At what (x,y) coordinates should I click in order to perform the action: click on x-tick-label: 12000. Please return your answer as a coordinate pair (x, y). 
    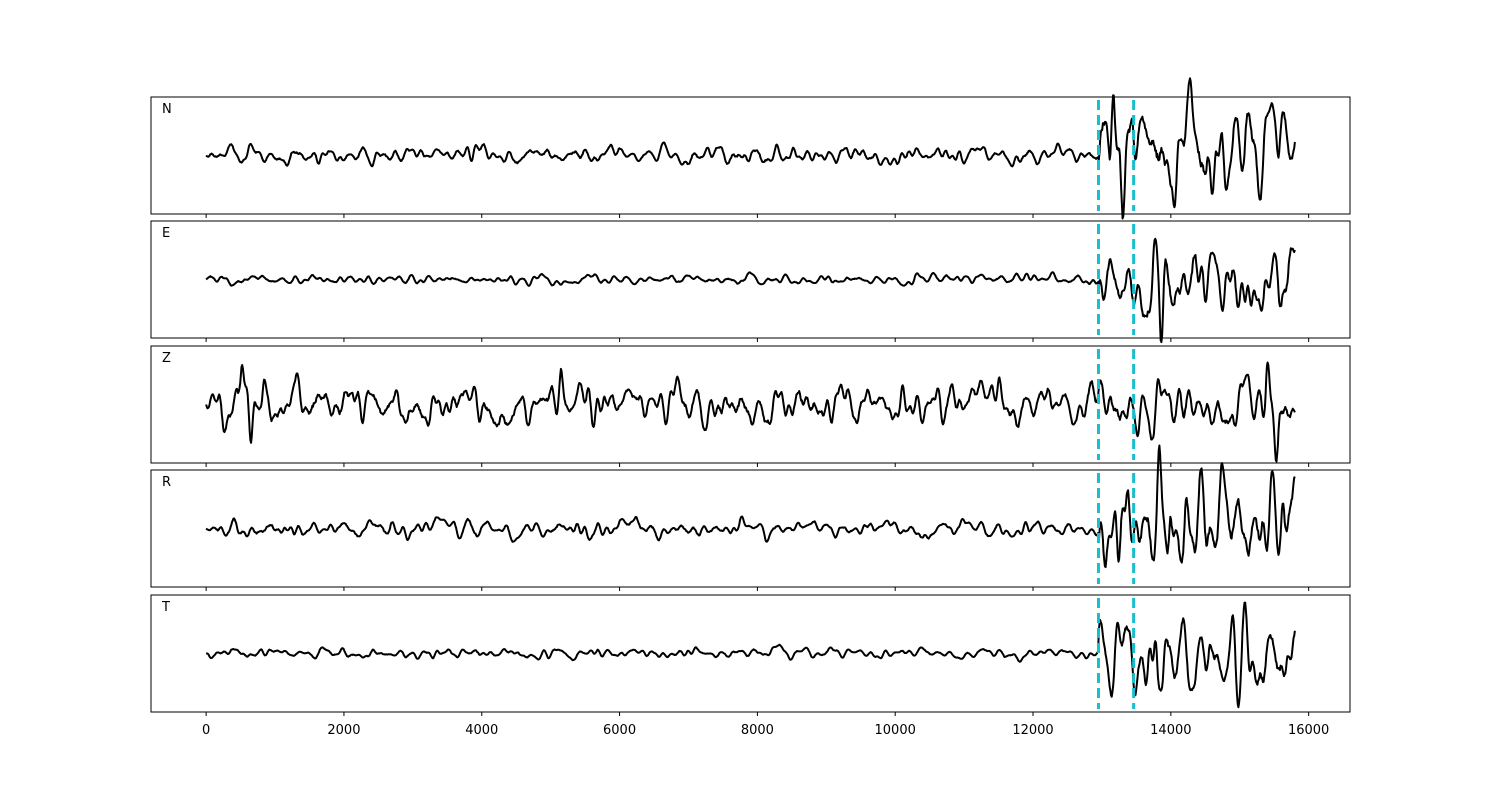
    Looking at the image, I should click on (1032, 730).